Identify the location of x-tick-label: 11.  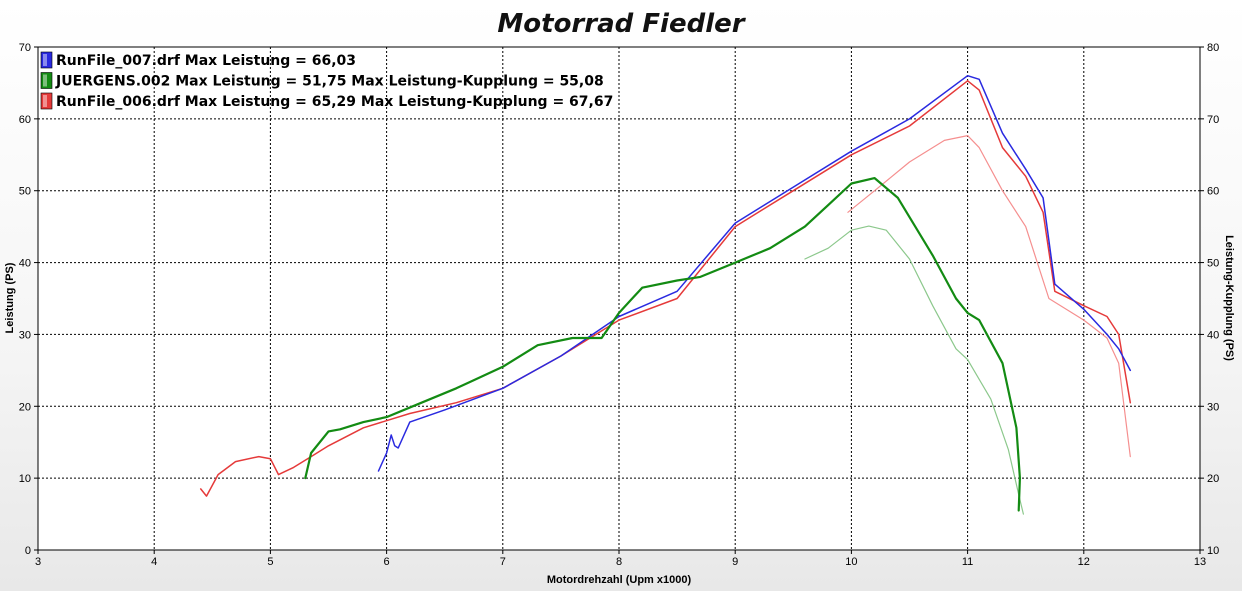
(967, 562).